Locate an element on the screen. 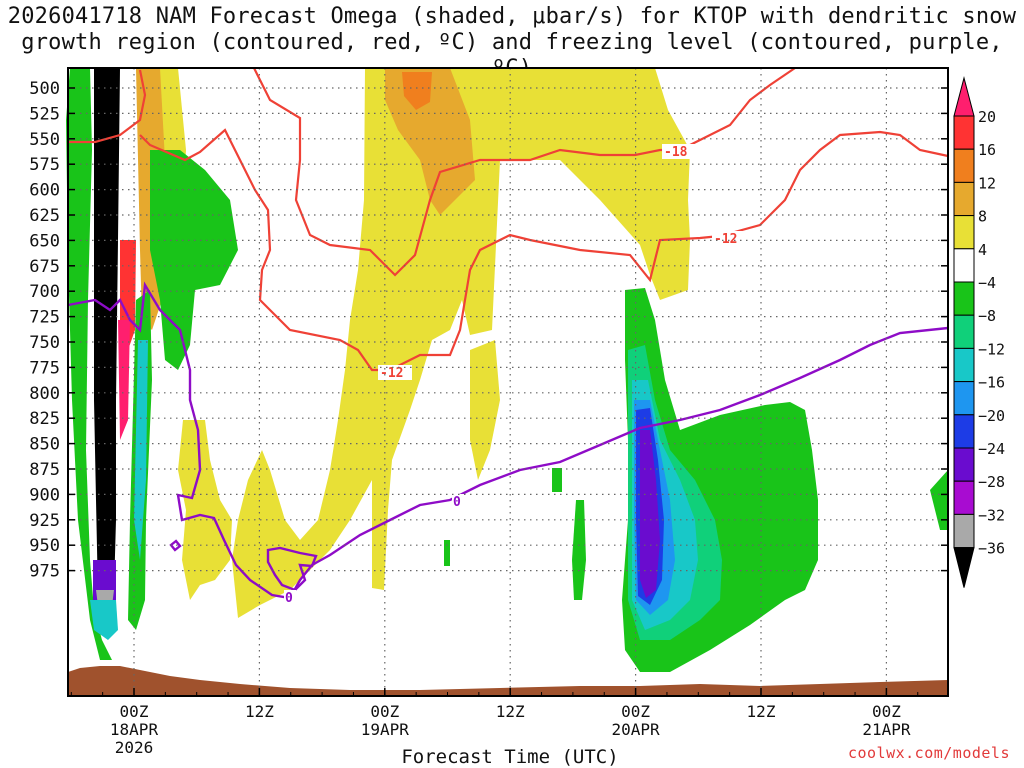 The width and height of the screenshot is (1024, 768). omega-area-green-right-edge is located at coordinates (939, 500).